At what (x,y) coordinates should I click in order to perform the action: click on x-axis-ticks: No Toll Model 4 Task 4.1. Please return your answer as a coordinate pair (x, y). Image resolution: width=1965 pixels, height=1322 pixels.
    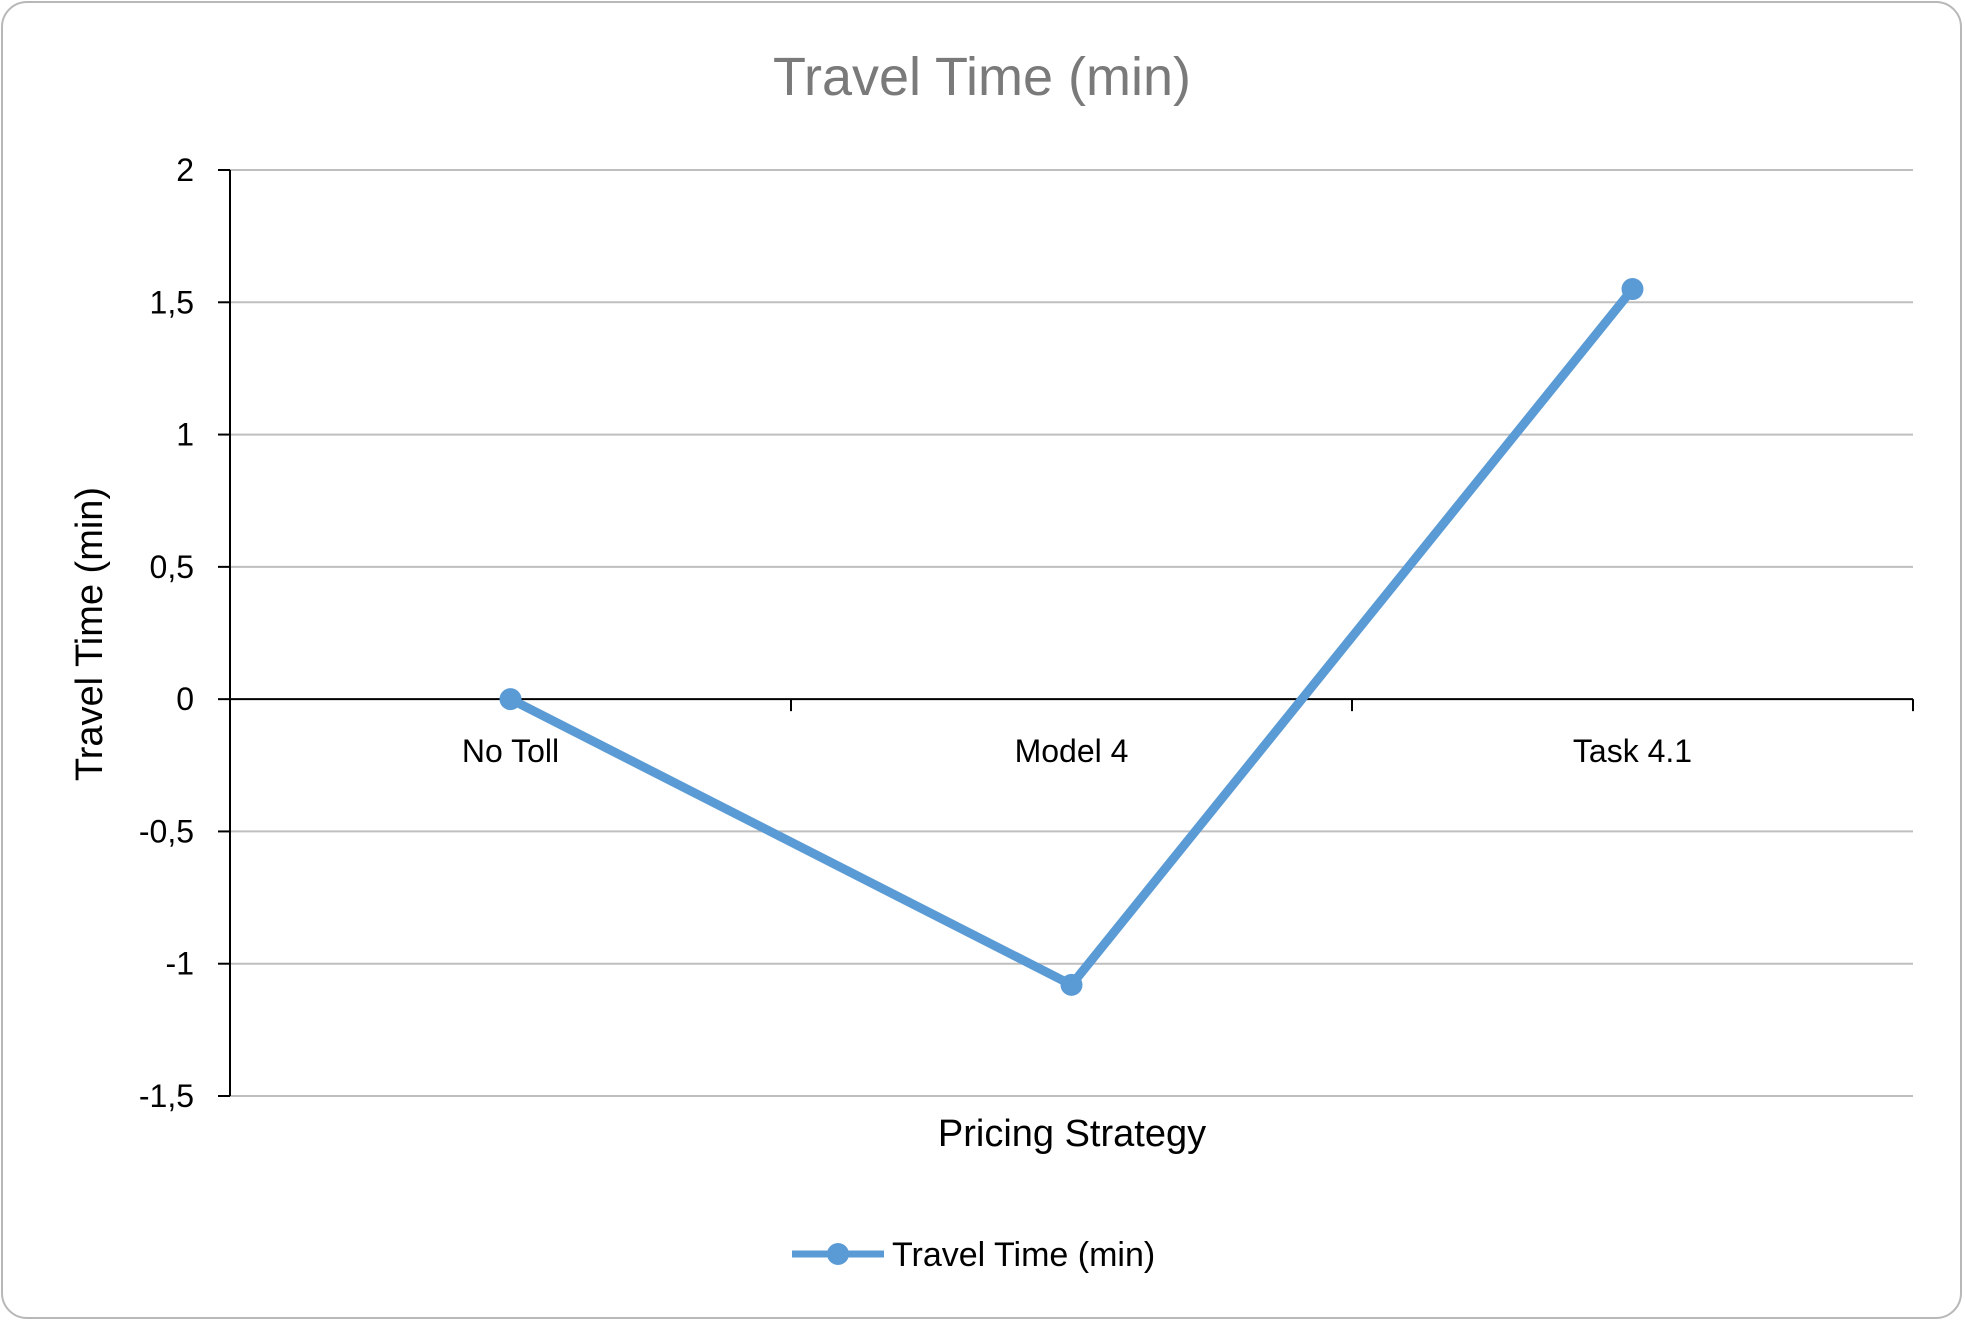
    Looking at the image, I should click on (1071, 734).